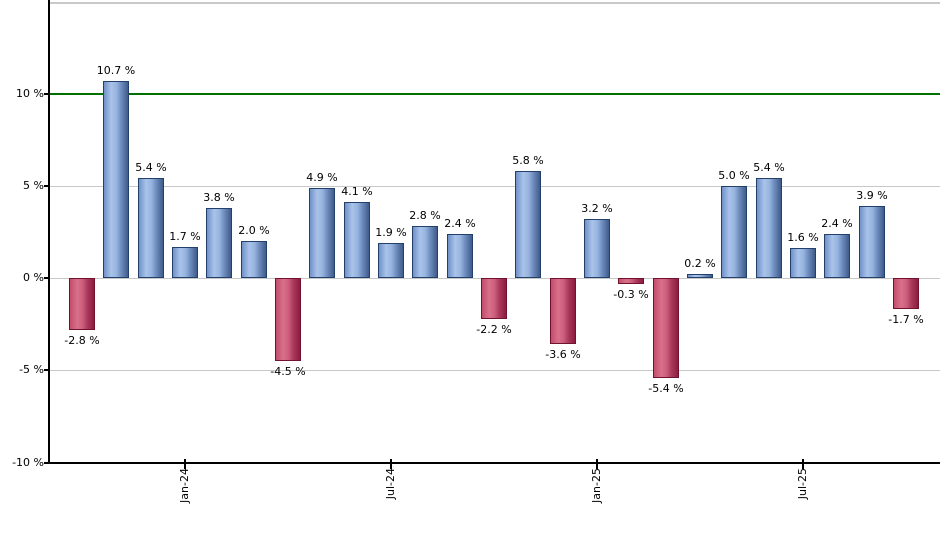 The width and height of the screenshot is (940, 550). I want to click on y-axis-line, so click(49, 232).